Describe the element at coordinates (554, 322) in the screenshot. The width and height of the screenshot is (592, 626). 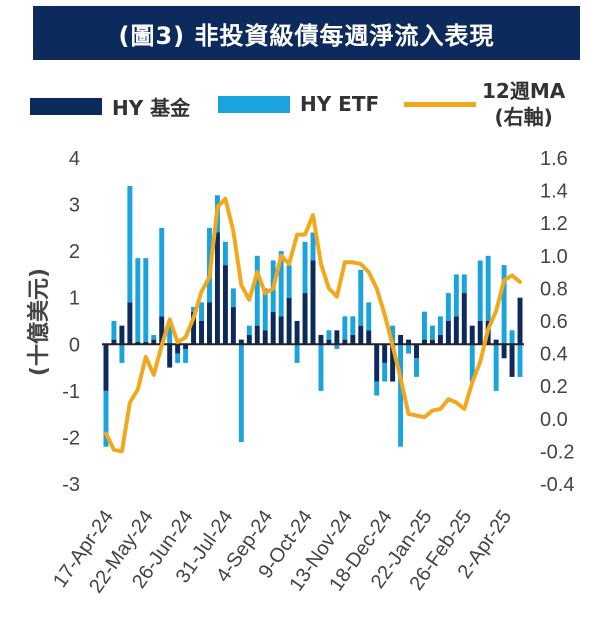
I see `y-right-tick-5: 0.6` at that location.